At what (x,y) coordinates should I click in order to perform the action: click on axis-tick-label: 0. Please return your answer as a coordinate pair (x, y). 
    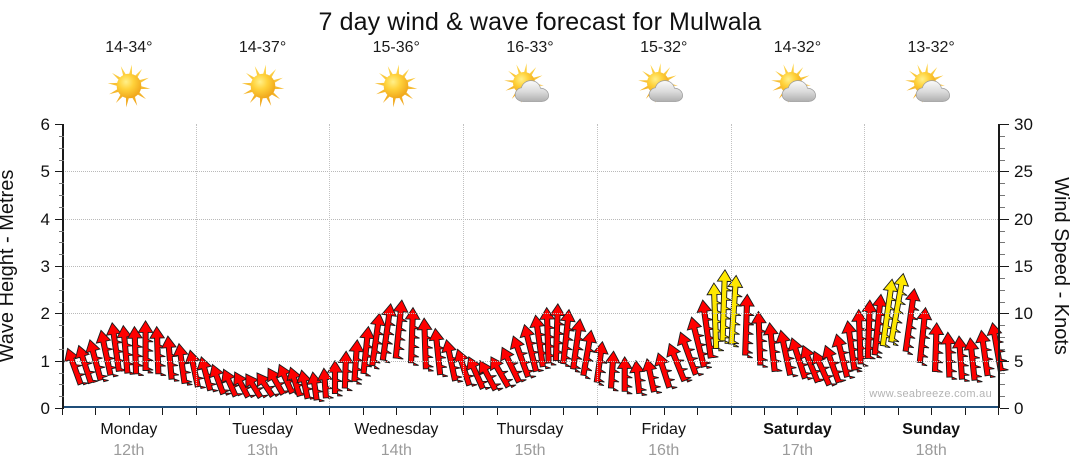
    Looking at the image, I should click on (45, 408).